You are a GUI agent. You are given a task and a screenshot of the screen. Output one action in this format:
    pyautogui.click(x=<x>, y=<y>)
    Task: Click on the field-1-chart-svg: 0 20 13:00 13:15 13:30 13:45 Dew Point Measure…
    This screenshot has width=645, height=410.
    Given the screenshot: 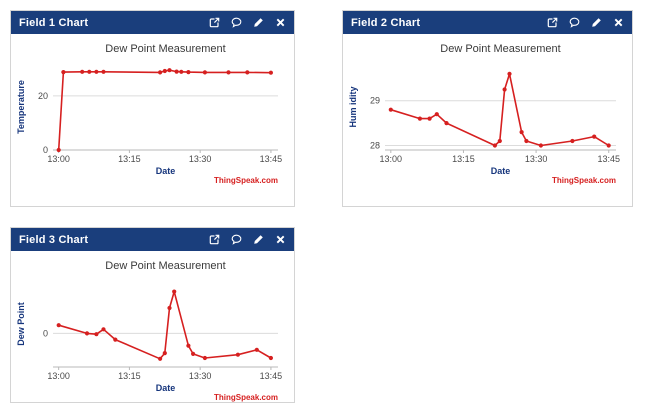 What is the action you would take?
    pyautogui.click(x=149, y=114)
    